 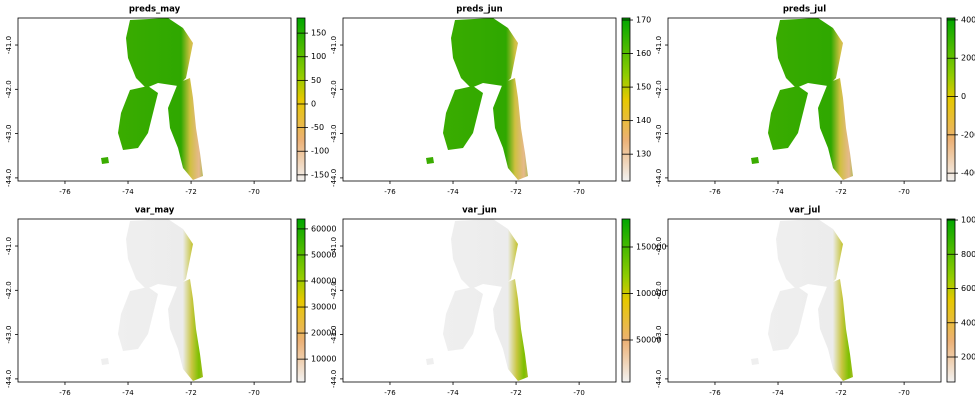 I want to click on colorbar-tick-label: 400, so click(x=968, y=19).